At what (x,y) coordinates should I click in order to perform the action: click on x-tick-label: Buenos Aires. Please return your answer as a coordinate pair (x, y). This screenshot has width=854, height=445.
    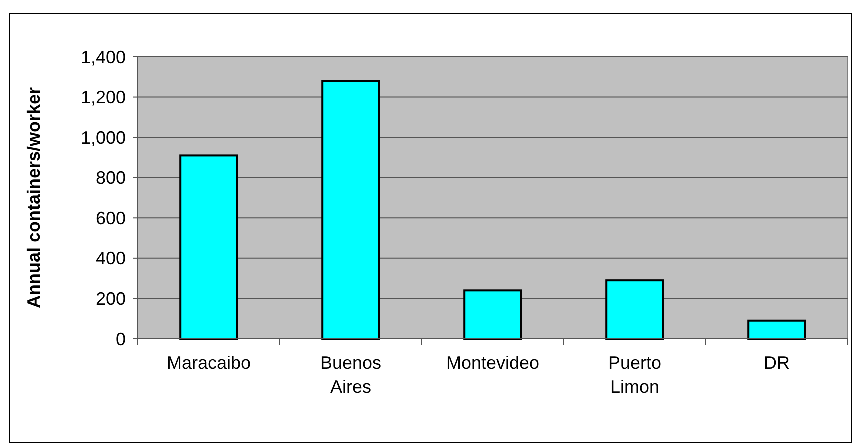
    Looking at the image, I should click on (351, 375).